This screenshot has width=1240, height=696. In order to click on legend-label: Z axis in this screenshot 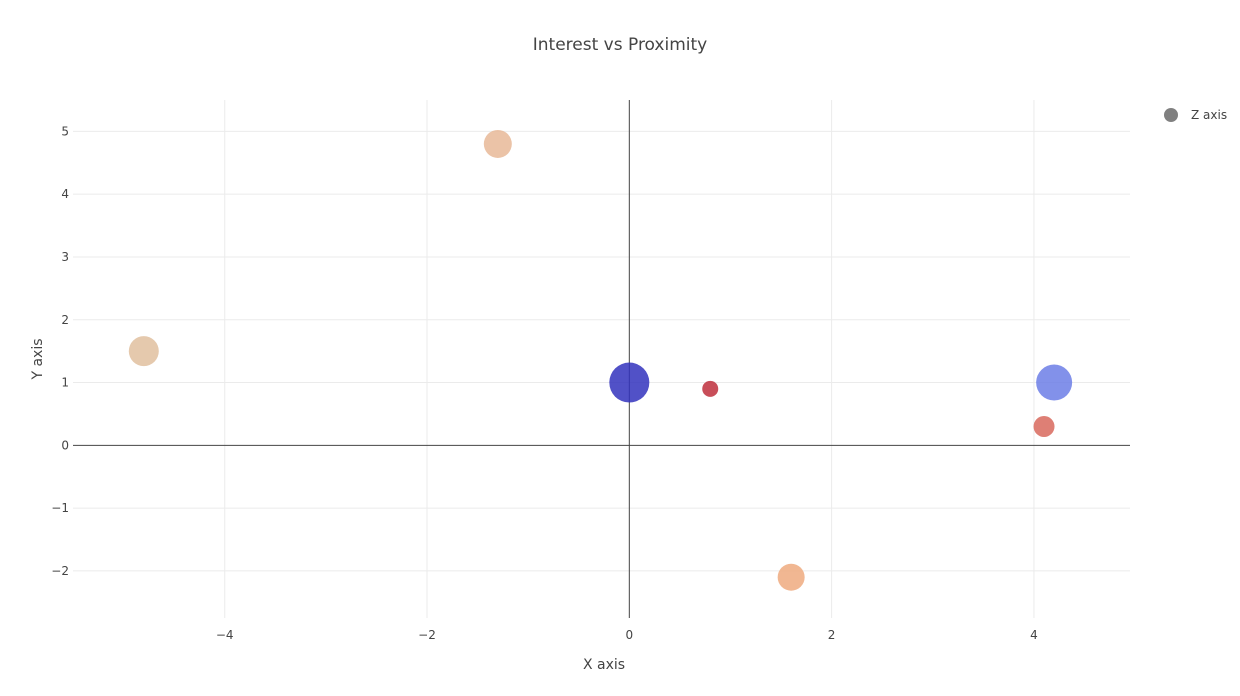, I will do `click(1209, 115)`.